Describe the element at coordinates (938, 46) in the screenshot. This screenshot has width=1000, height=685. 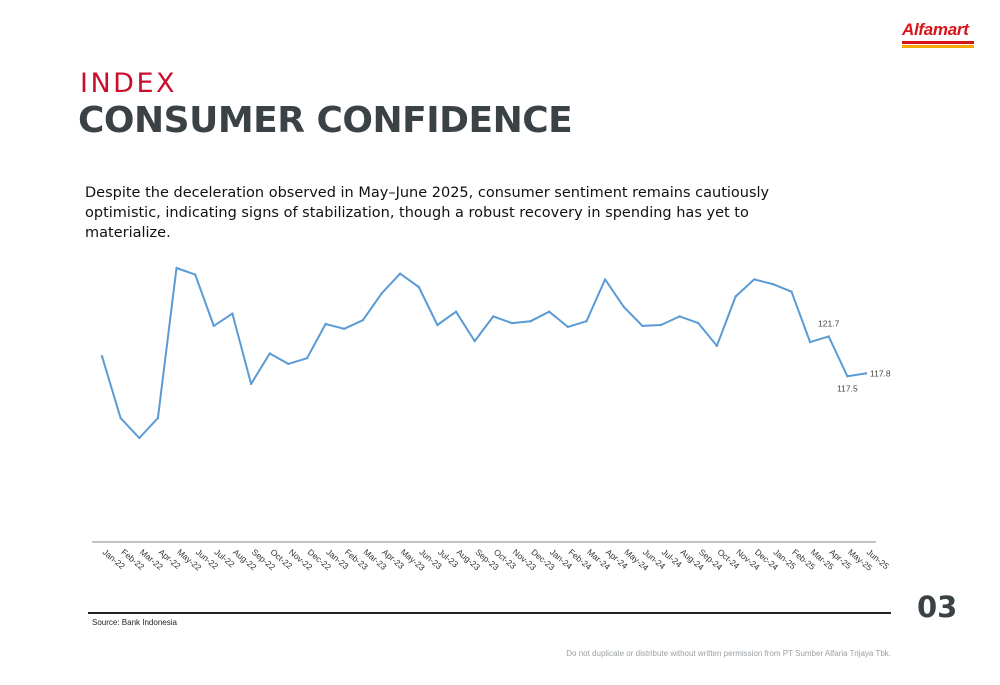
I see `logo-stripe-yellow` at that location.